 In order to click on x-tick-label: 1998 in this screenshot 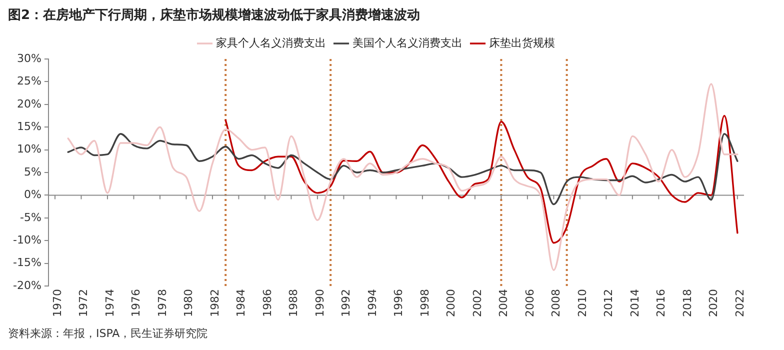, I will do `click(425, 303)`.